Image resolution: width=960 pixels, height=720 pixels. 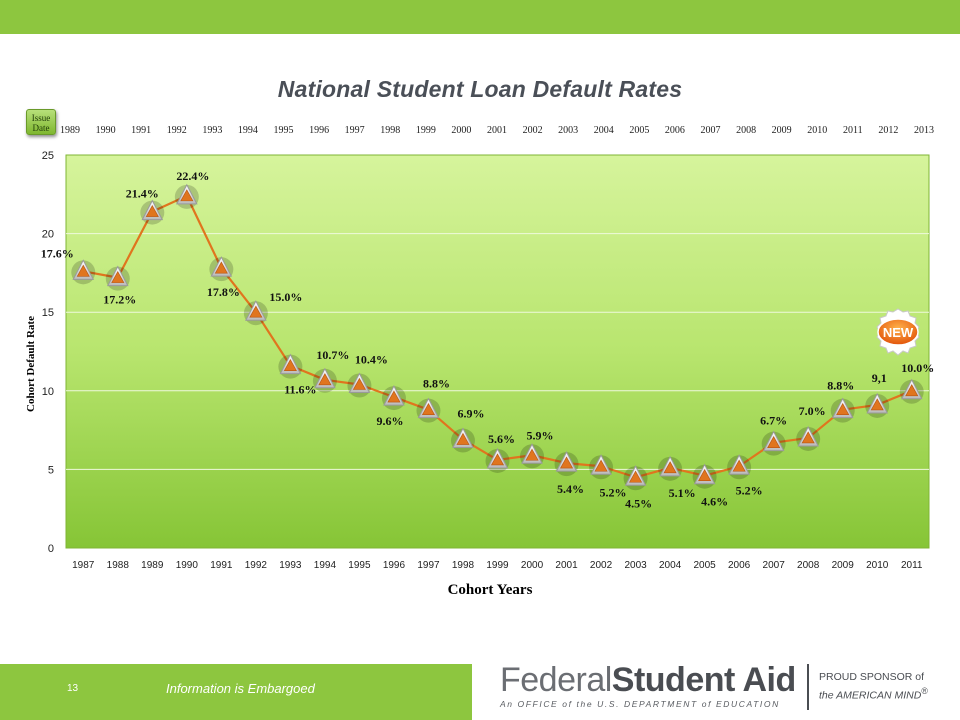 What do you see at coordinates (568, 130) in the screenshot?
I see `issue-date-label: 2003` at bounding box center [568, 130].